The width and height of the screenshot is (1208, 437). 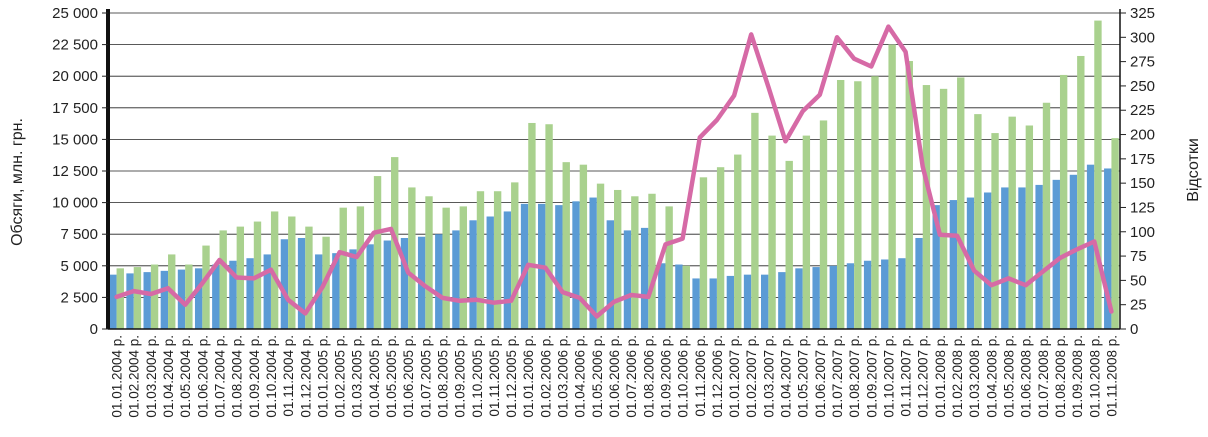 What do you see at coordinates (134, 376) in the screenshot?
I see `x-tick-label: 01.02.2004 р.` at bounding box center [134, 376].